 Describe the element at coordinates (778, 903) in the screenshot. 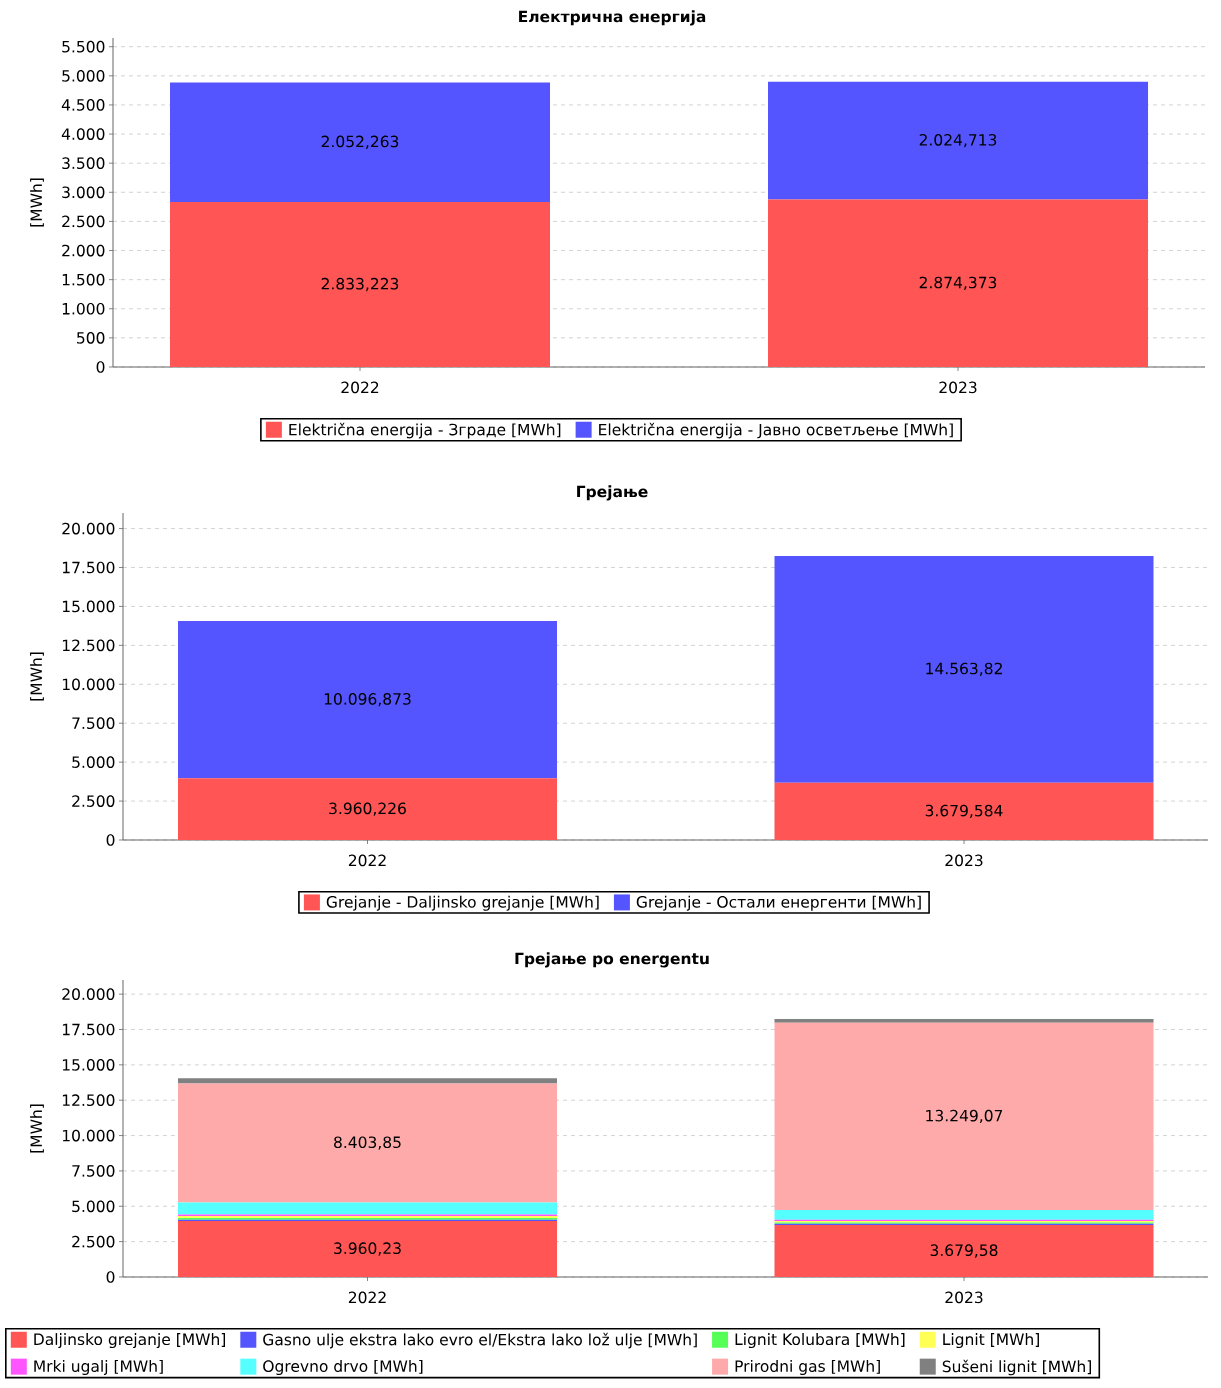

I see `legend-label: Grejanje - Остали енергенти [MWh]` at that location.